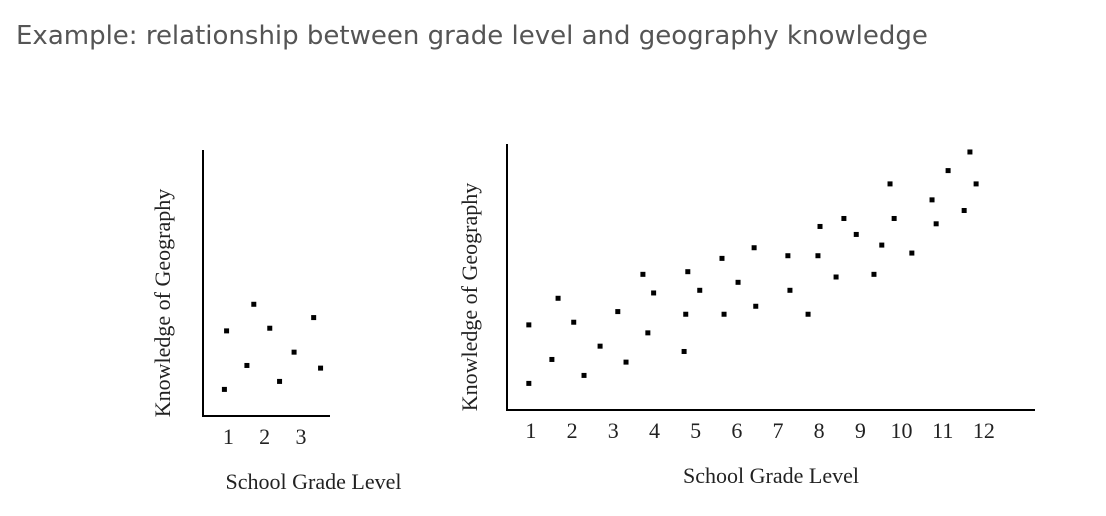  What do you see at coordinates (942, 430) in the screenshot?
I see `x-tick-label: 11` at bounding box center [942, 430].